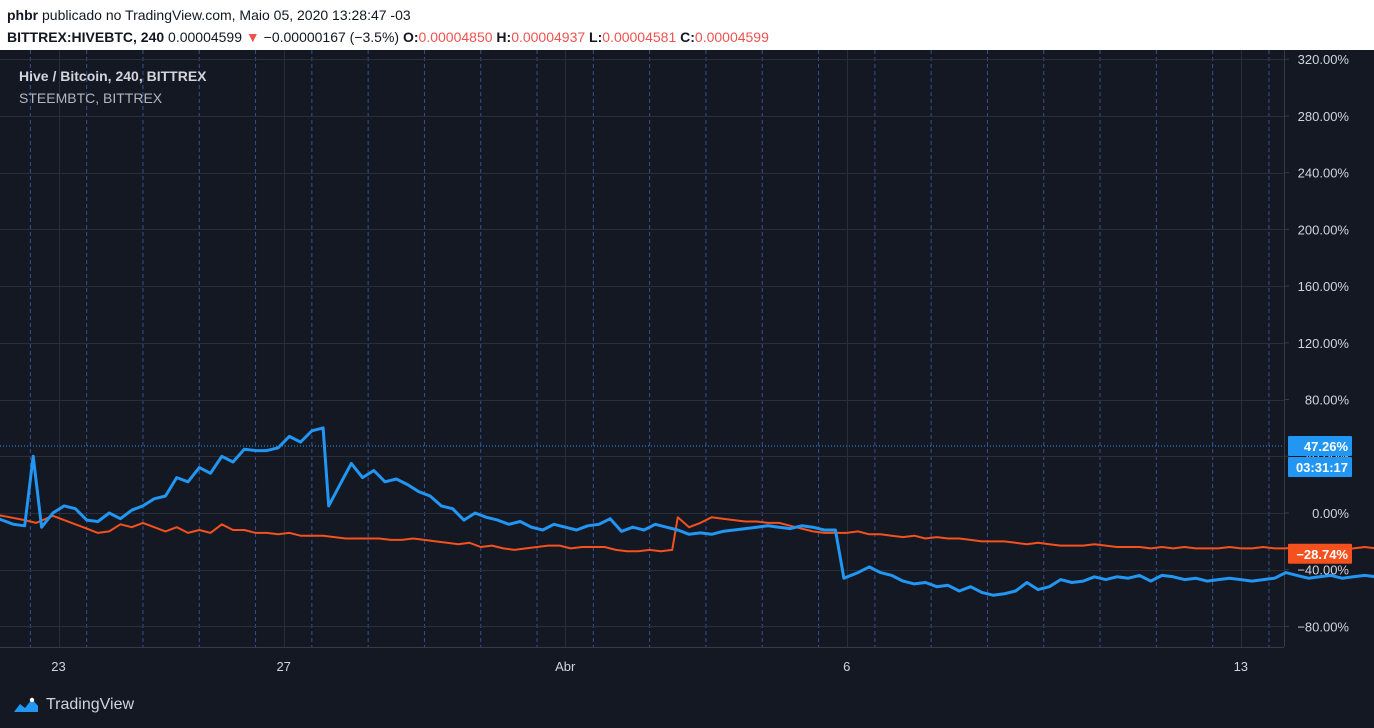 This screenshot has height=728, width=1374. What do you see at coordinates (58, 666) in the screenshot?
I see `x-tick-label: 23` at bounding box center [58, 666].